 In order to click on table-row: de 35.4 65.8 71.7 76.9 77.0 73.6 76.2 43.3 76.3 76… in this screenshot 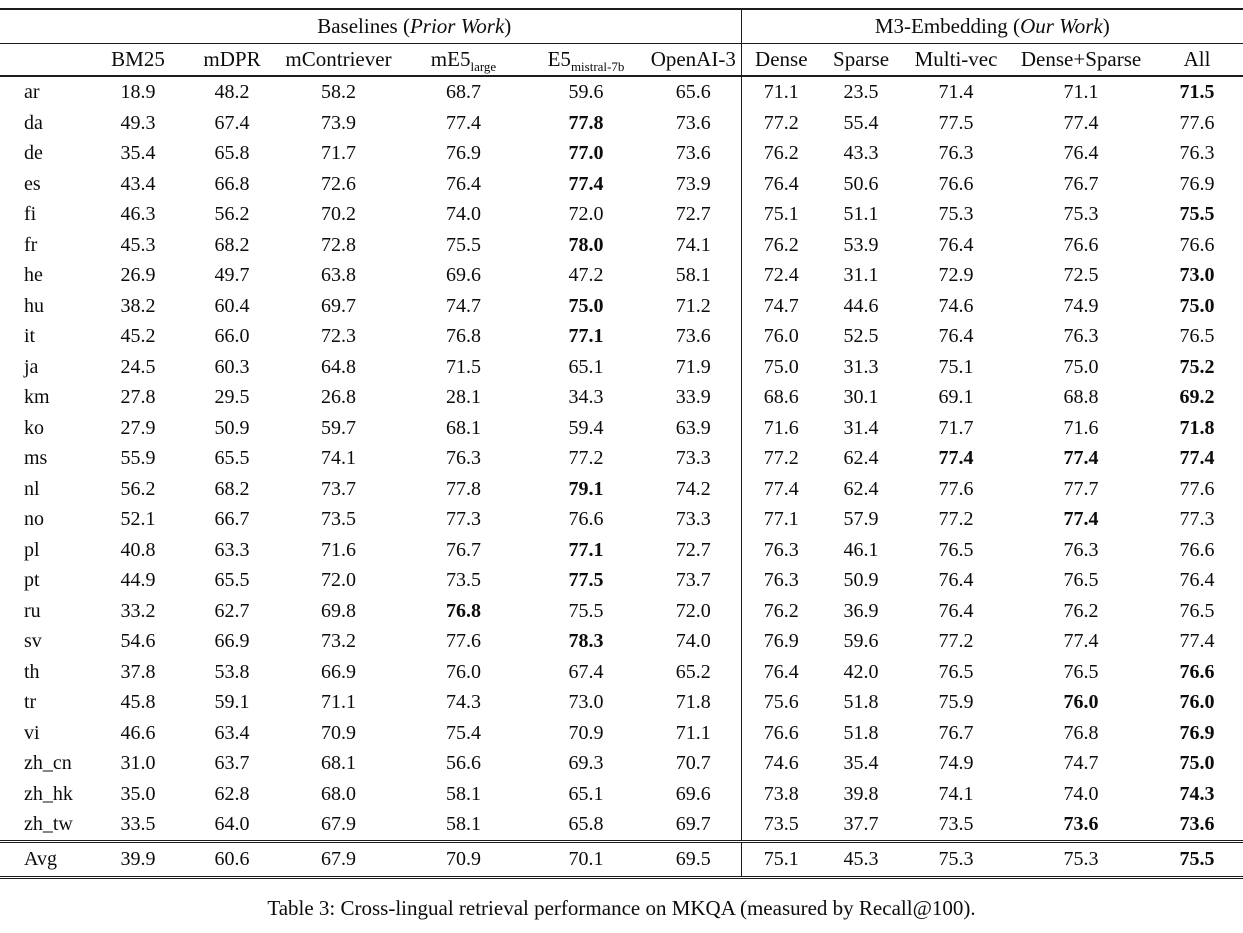, I will do `click(621, 153)`.